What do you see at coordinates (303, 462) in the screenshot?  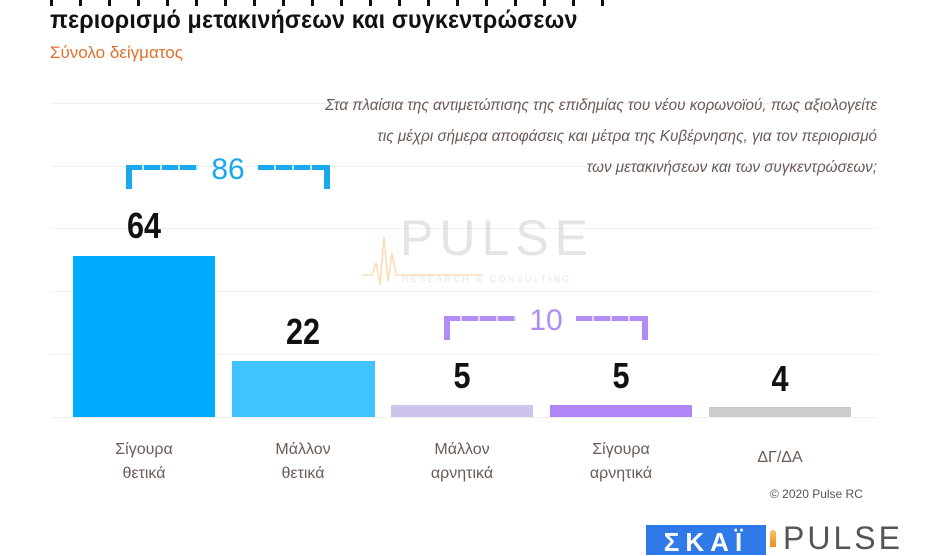 I see `category-rather-positive: Μάλλον θετικά` at bounding box center [303, 462].